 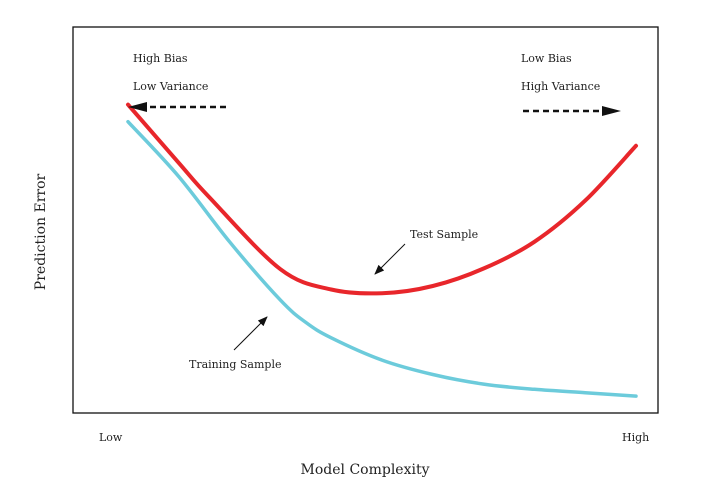 What do you see at coordinates (235, 364) in the screenshot?
I see `training-sample-label: Training Sample` at bounding box center [235, 364].